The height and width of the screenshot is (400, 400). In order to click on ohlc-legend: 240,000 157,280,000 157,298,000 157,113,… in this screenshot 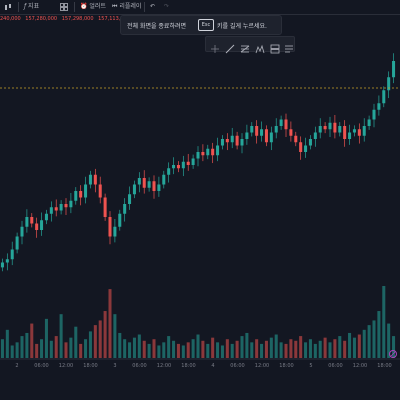, I will do `click(66, 19)`.